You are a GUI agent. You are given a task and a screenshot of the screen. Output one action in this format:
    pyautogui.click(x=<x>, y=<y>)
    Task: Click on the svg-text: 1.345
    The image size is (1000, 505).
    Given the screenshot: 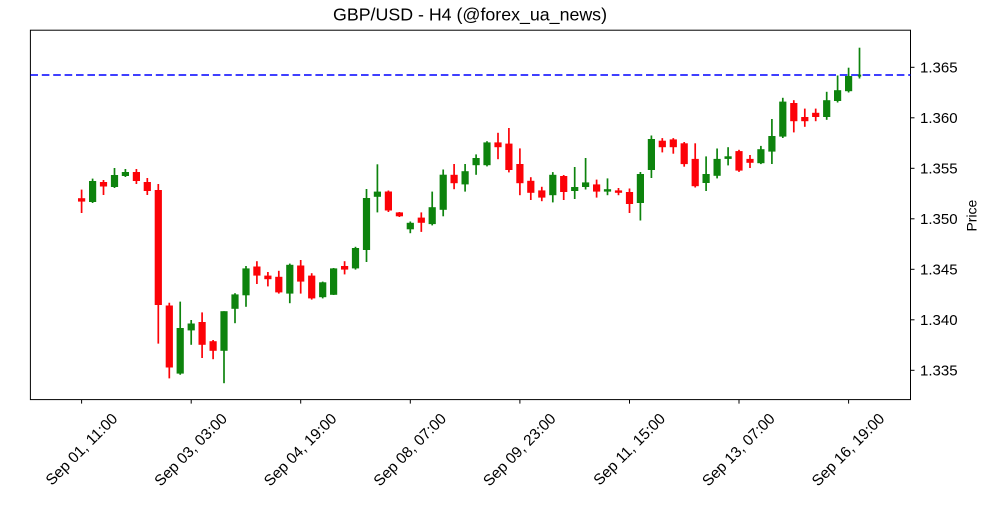 What is the action you would take?
    pyautogui.click(x=939, y=270)
    